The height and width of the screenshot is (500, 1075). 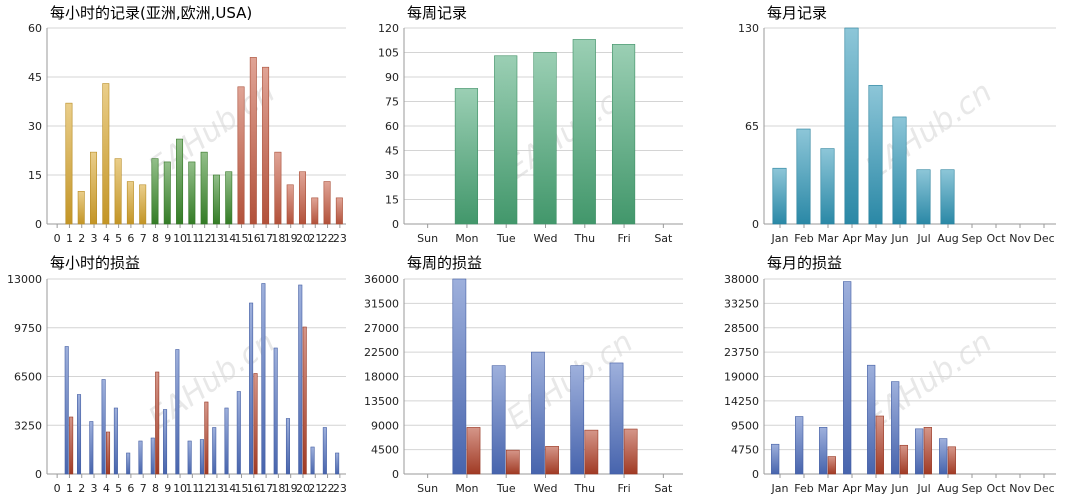 What do you see at coordinates (381, 279) in the screenshot?
I see `y-tick-label: 36000` at bounding box center [381, 279].